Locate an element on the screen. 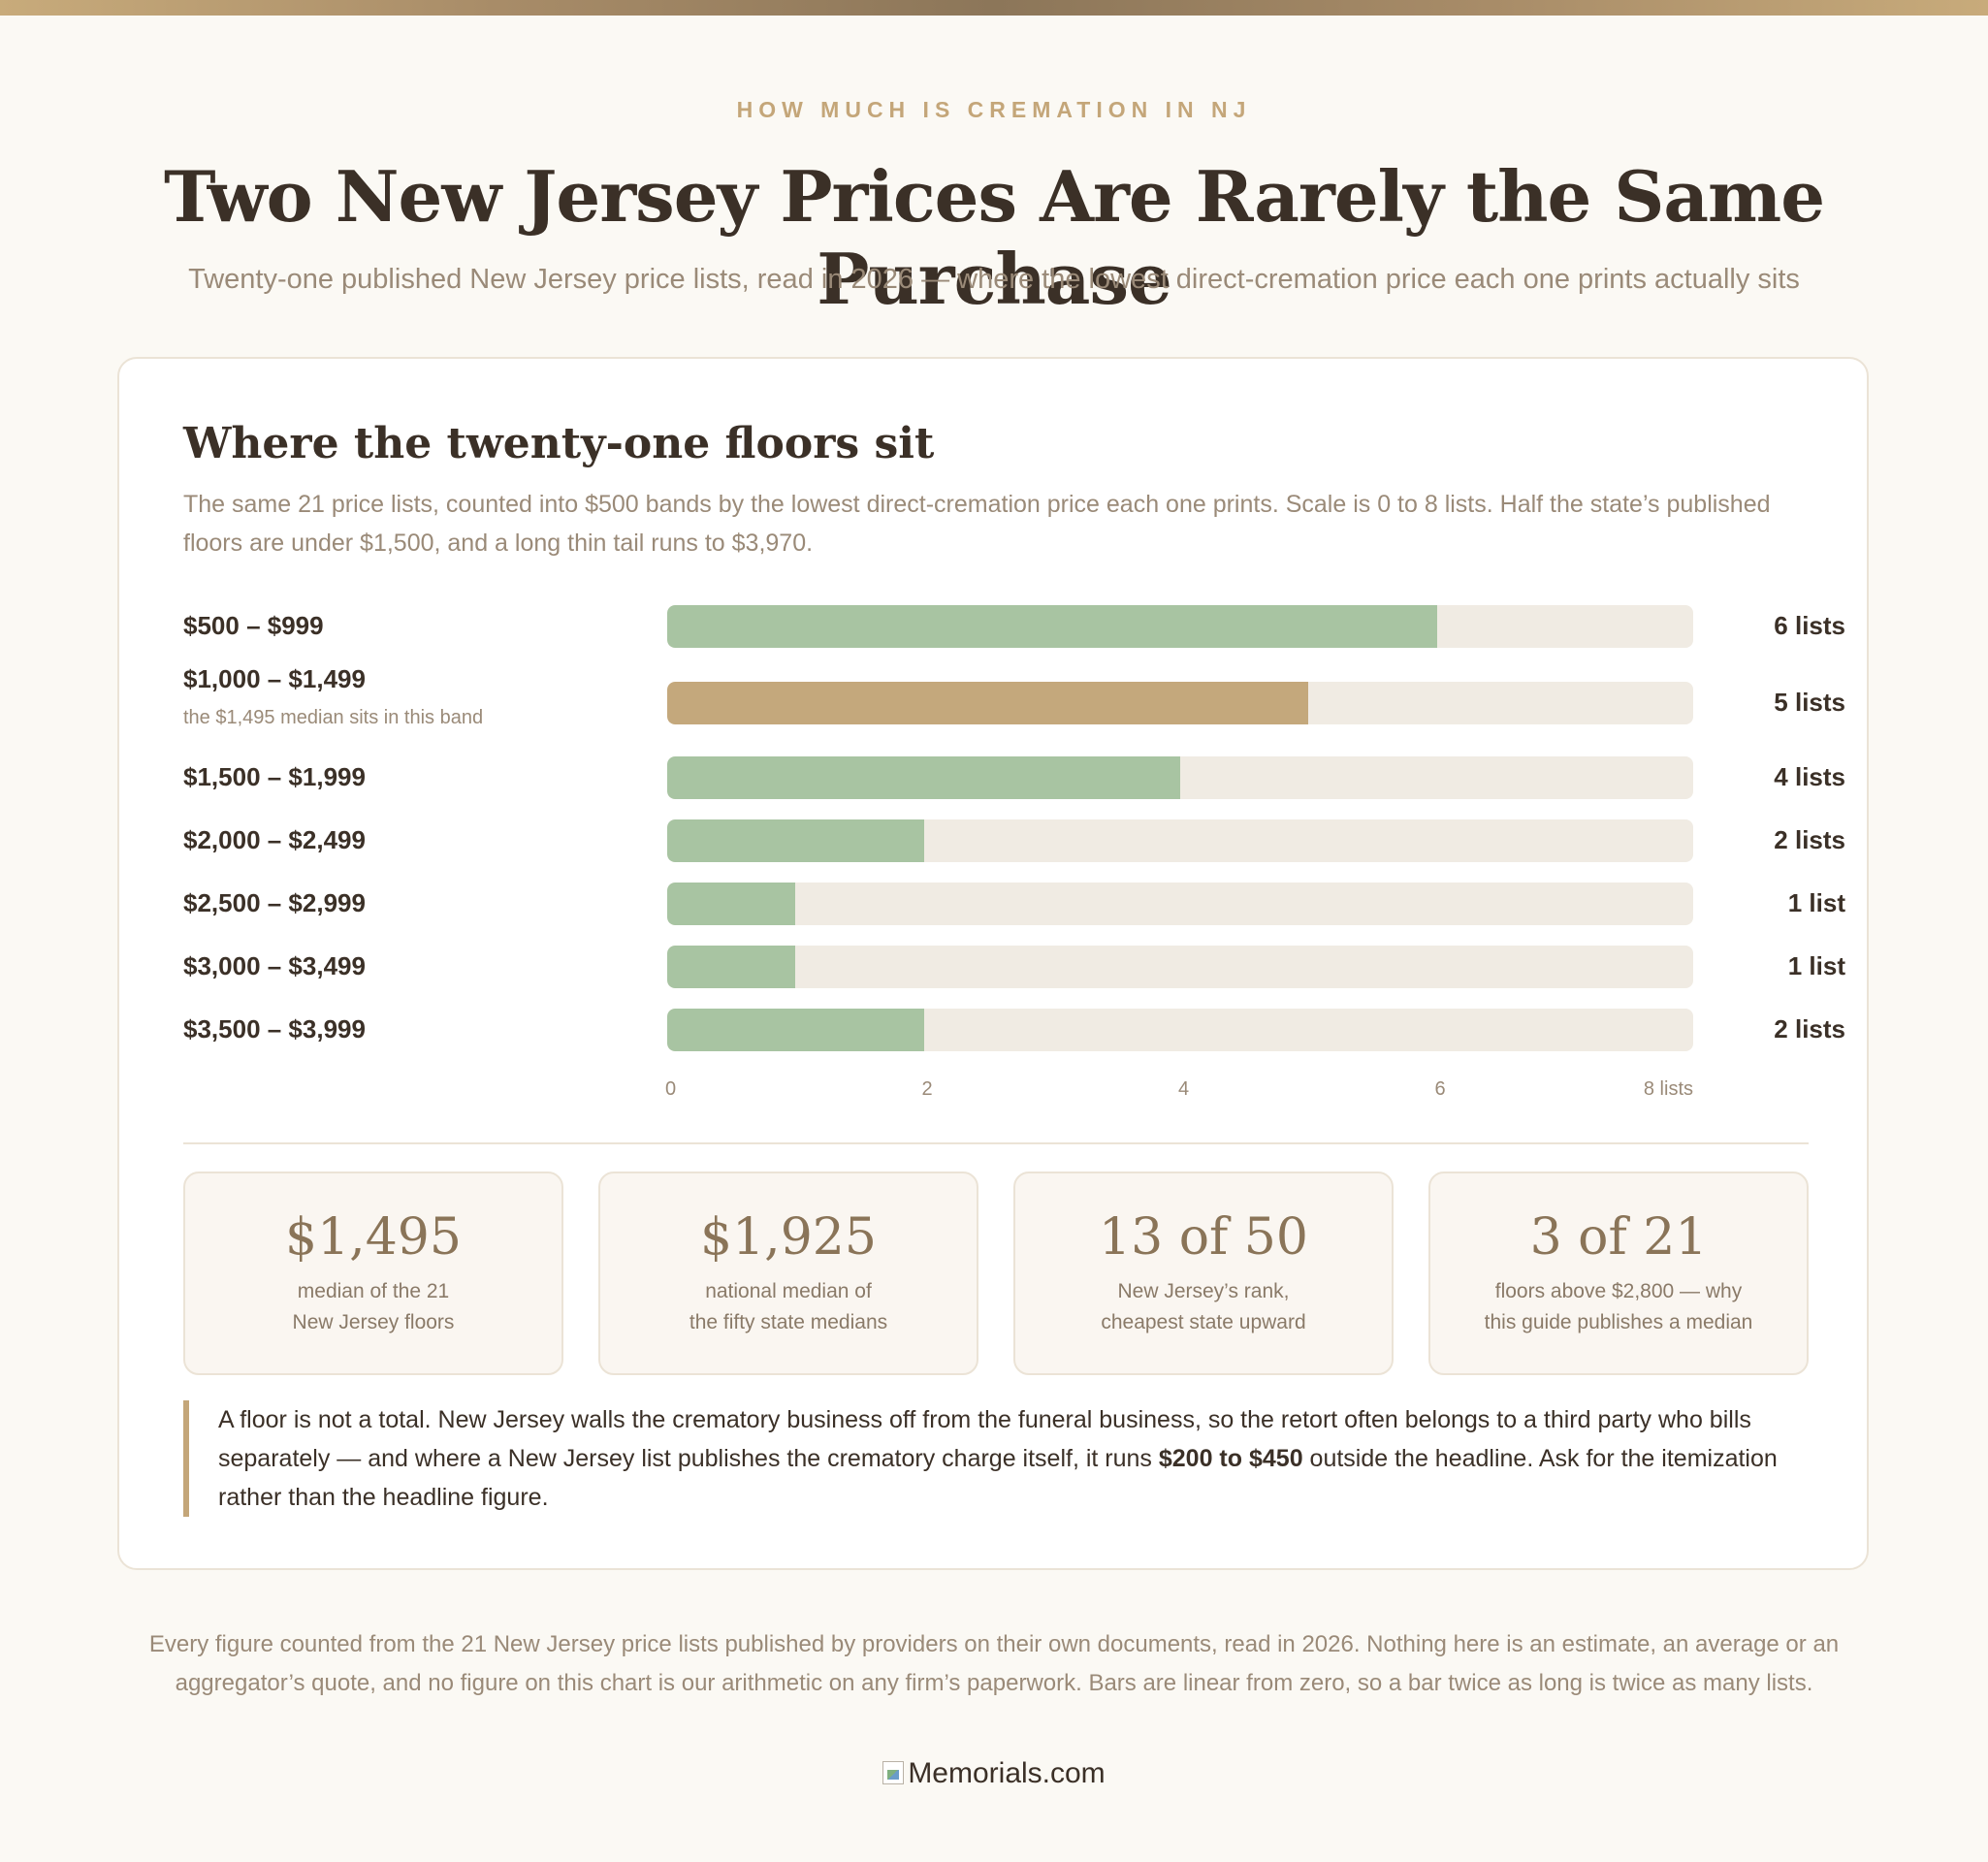 This screenshot has height=1862, width=1988. stat-value: 13 of 50 is located at coordinates (1203, 1238).